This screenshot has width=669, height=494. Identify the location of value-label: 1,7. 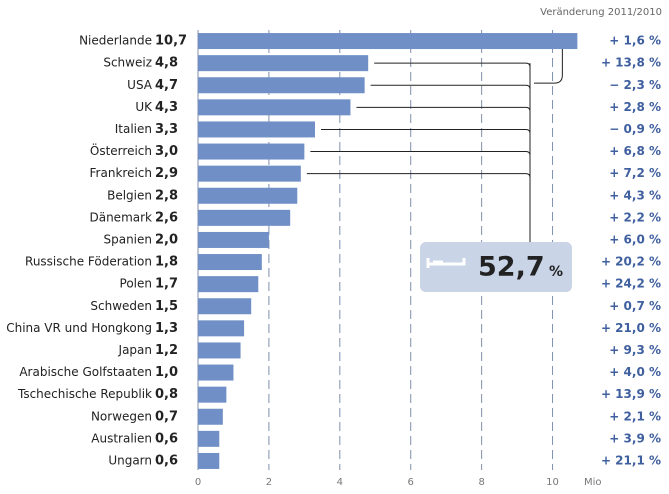
(166, 284).